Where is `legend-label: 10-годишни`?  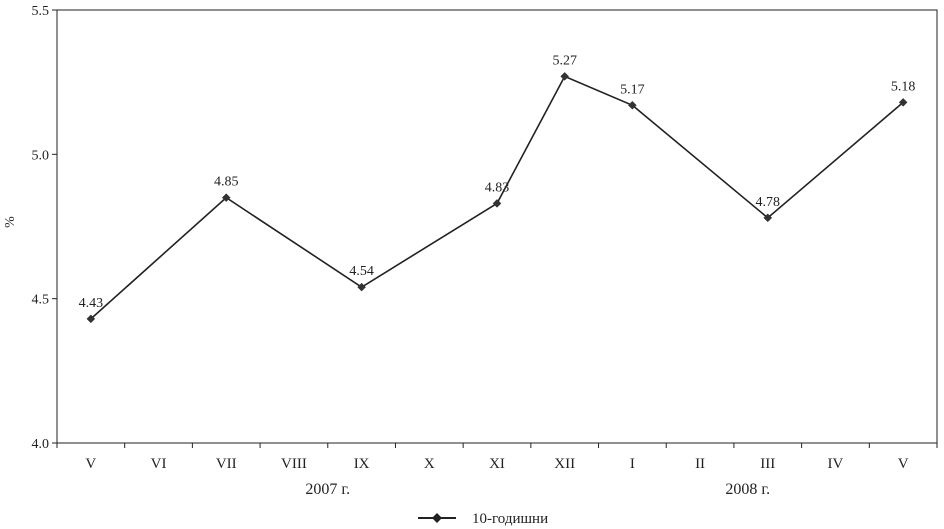 legend-label: 10-годишни is located at coordinates (510, 519).